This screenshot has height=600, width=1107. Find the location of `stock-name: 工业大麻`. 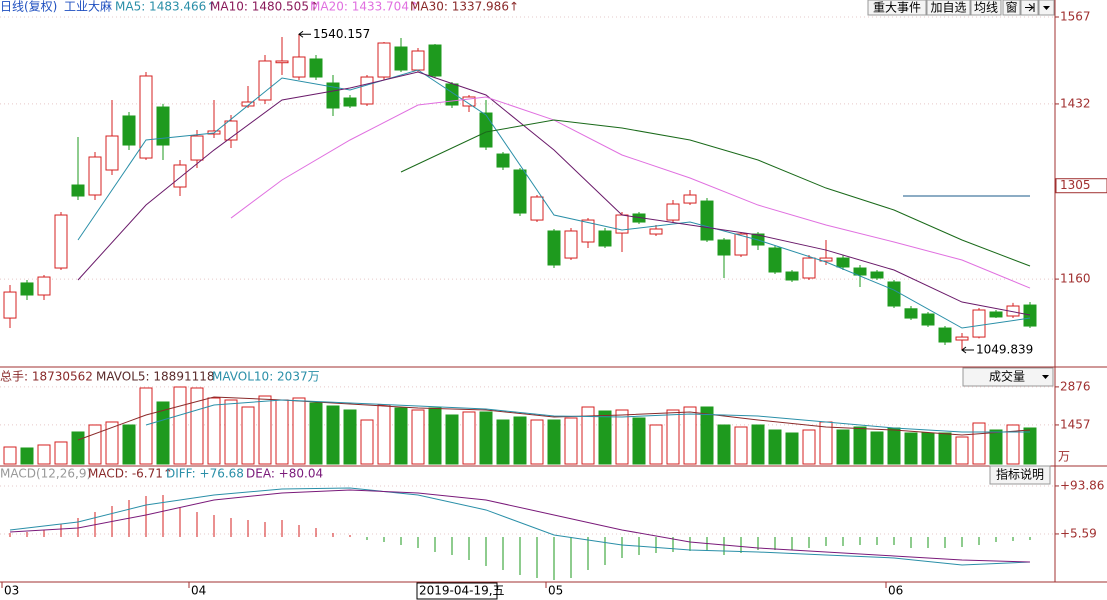

stock-name: 工业大麻 is located at coordinates (88, 7).